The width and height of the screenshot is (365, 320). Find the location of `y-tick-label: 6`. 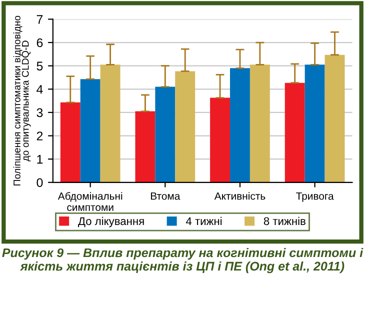

y-tick-label: 6 is located at coordinates (39, 43).